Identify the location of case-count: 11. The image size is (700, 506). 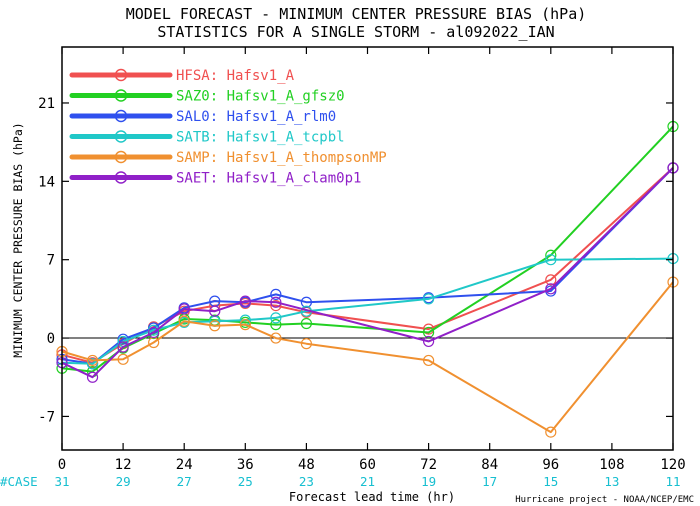
(672, 481).